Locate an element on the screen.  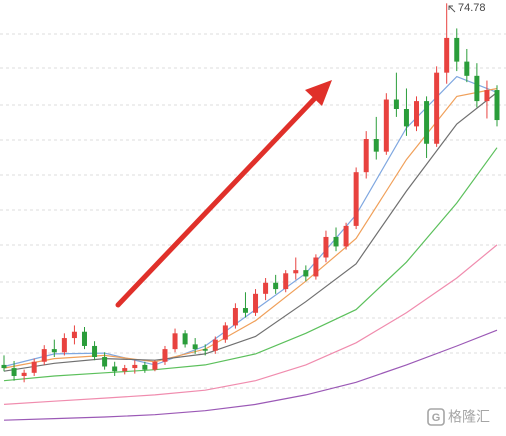
watermark-text: 格隆汇 is located at coordinates (469, 417).